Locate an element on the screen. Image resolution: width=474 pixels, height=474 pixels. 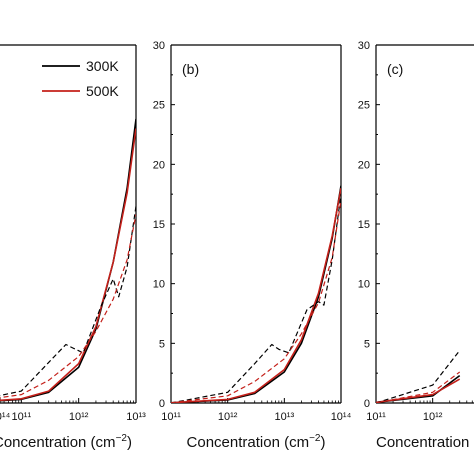
series-300k is located at coordinates (418, 388).